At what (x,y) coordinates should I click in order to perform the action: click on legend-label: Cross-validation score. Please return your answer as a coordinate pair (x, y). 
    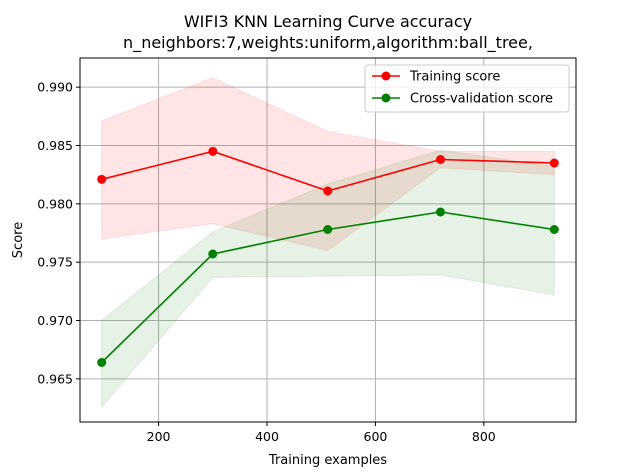
    Looking at the image, I should click on (481, 99).